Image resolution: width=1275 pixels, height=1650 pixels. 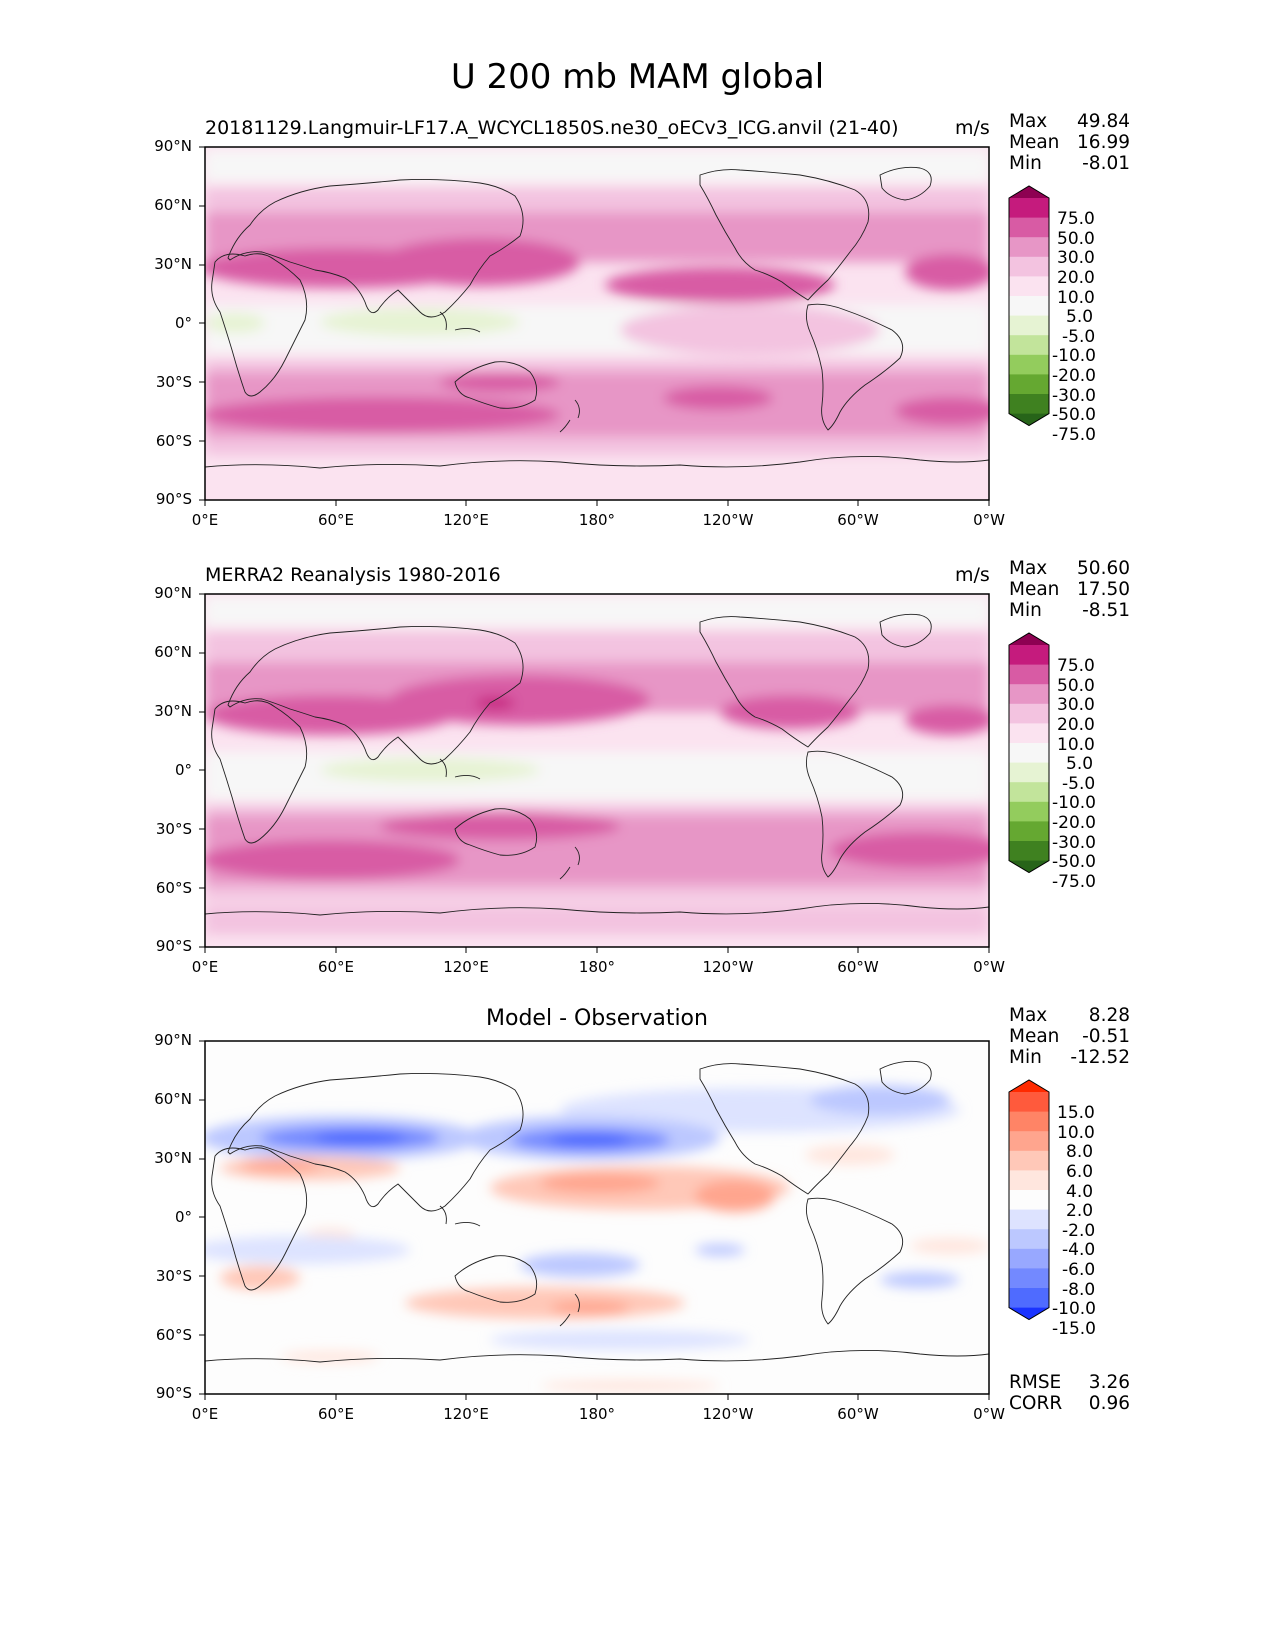 I want to click on panel-1-units: m/s, so click(x=972, y=128).